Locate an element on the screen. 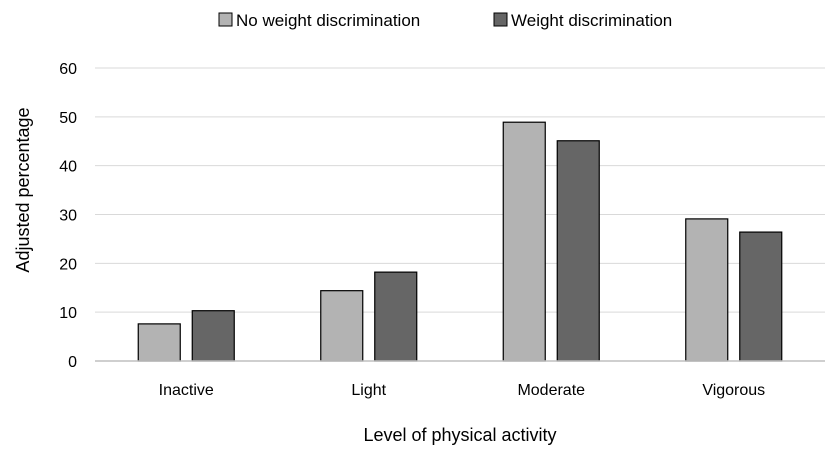  bar-moderate-no-weight-discrimination is located at coordinates (524, 241).